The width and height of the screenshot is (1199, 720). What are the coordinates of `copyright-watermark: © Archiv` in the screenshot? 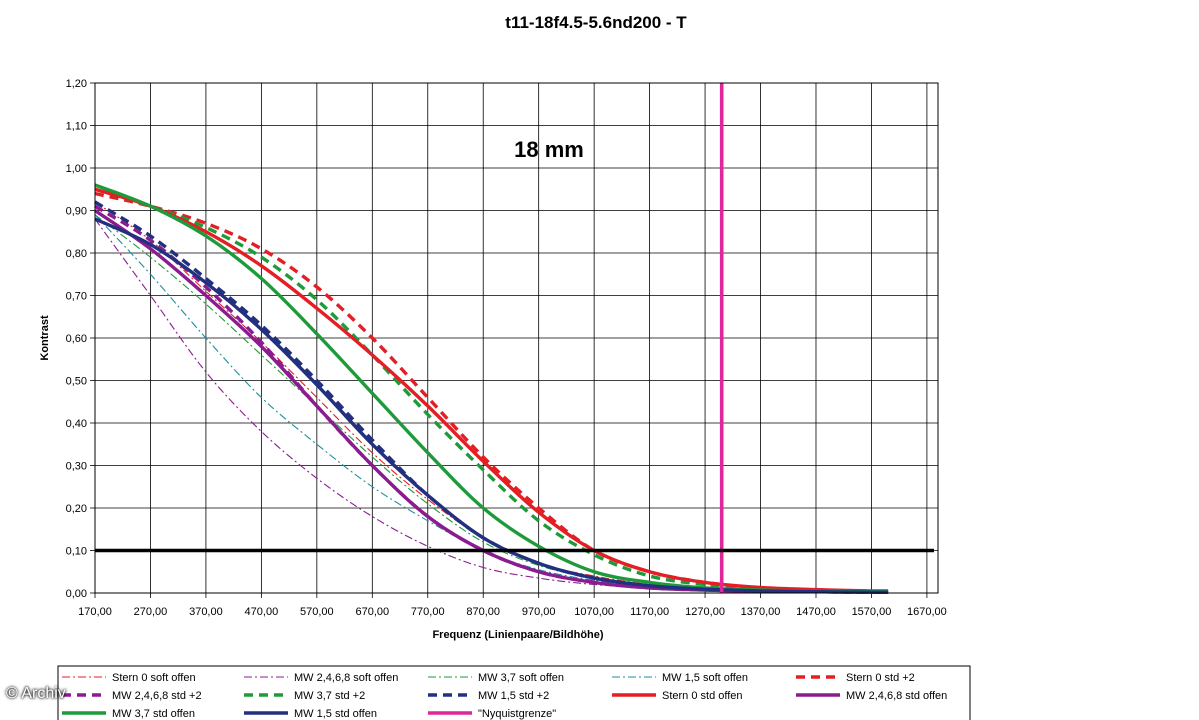 It's located at (36, 693).